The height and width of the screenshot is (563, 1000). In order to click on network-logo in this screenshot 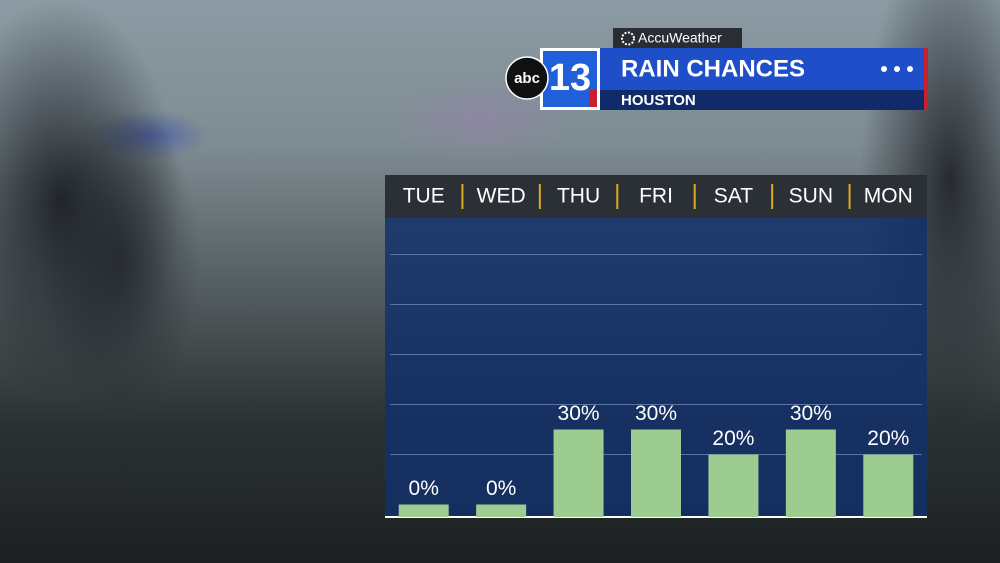, I will do `click(527, 78)`.